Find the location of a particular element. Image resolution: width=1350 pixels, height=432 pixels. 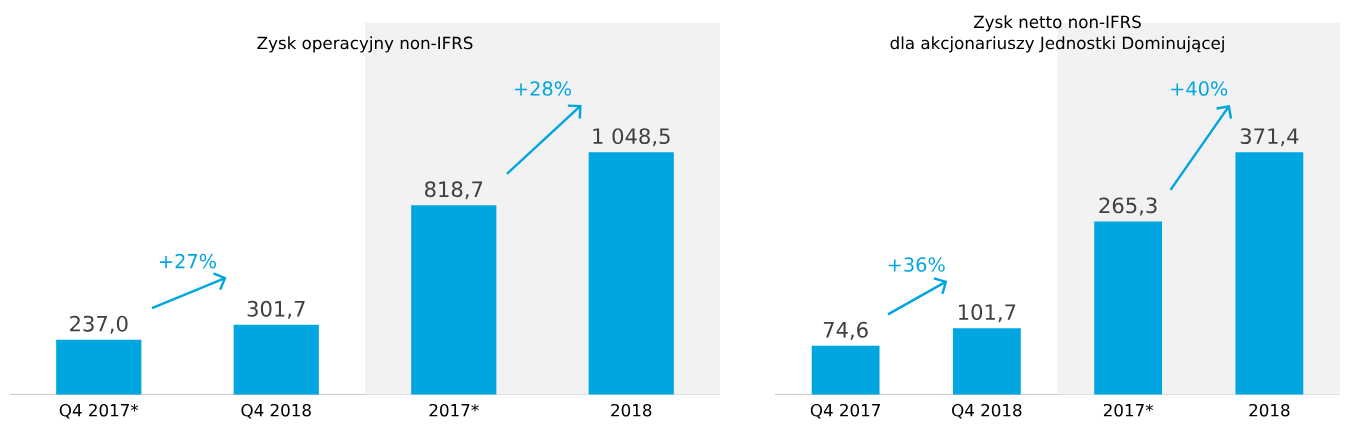

chart-title: Zysk netto non-IFRS is located at coordinates (1057, 23).